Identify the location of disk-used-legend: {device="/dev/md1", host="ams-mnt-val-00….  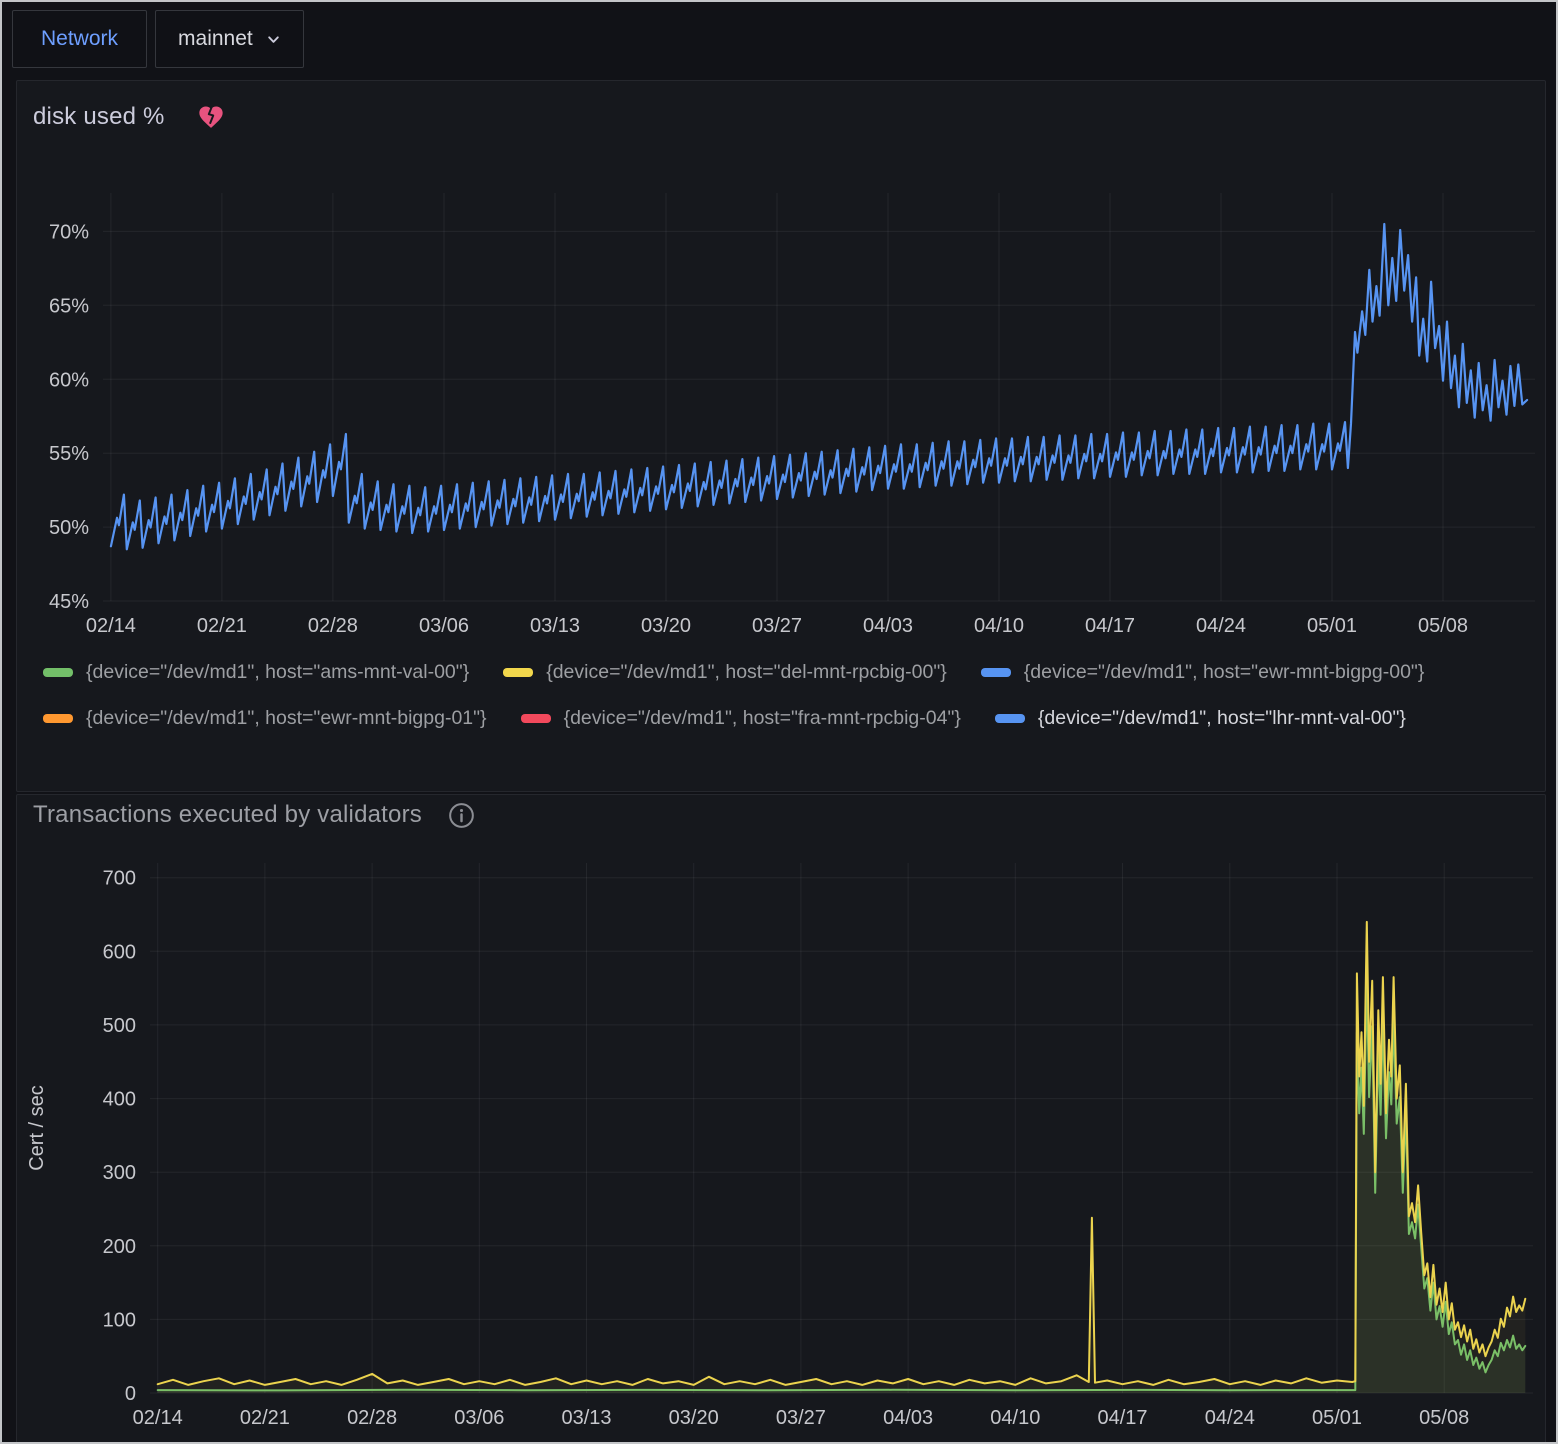
(784, 693).